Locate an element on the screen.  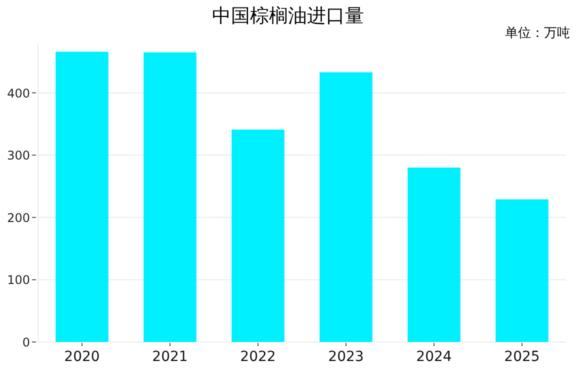
annotation: 单位：万吨 is located at coordinates (537, 33).